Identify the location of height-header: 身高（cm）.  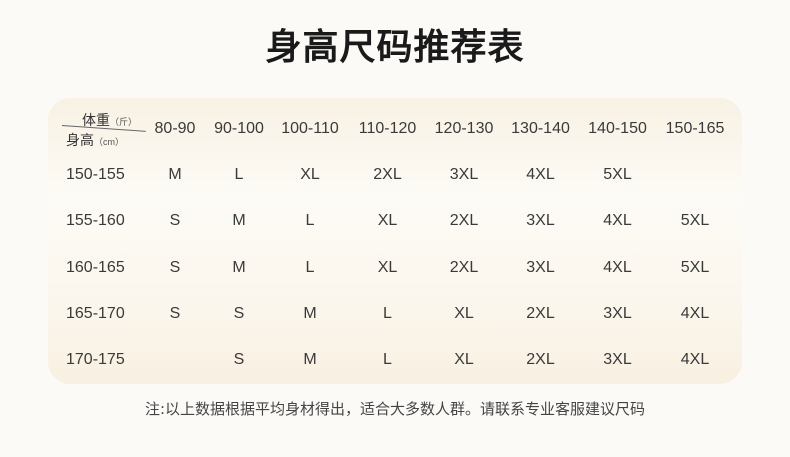
(95, 140).